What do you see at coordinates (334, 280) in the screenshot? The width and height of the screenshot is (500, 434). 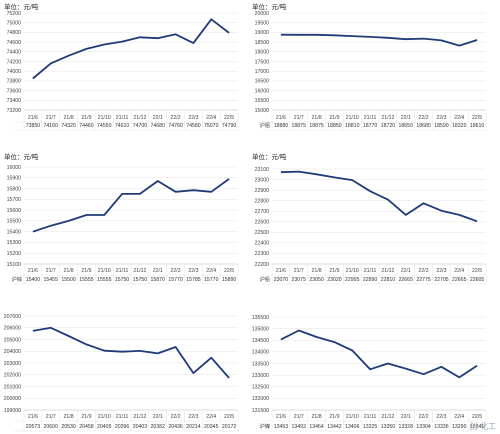 I see `data-label: 23020` at bounding box center [334, 280].